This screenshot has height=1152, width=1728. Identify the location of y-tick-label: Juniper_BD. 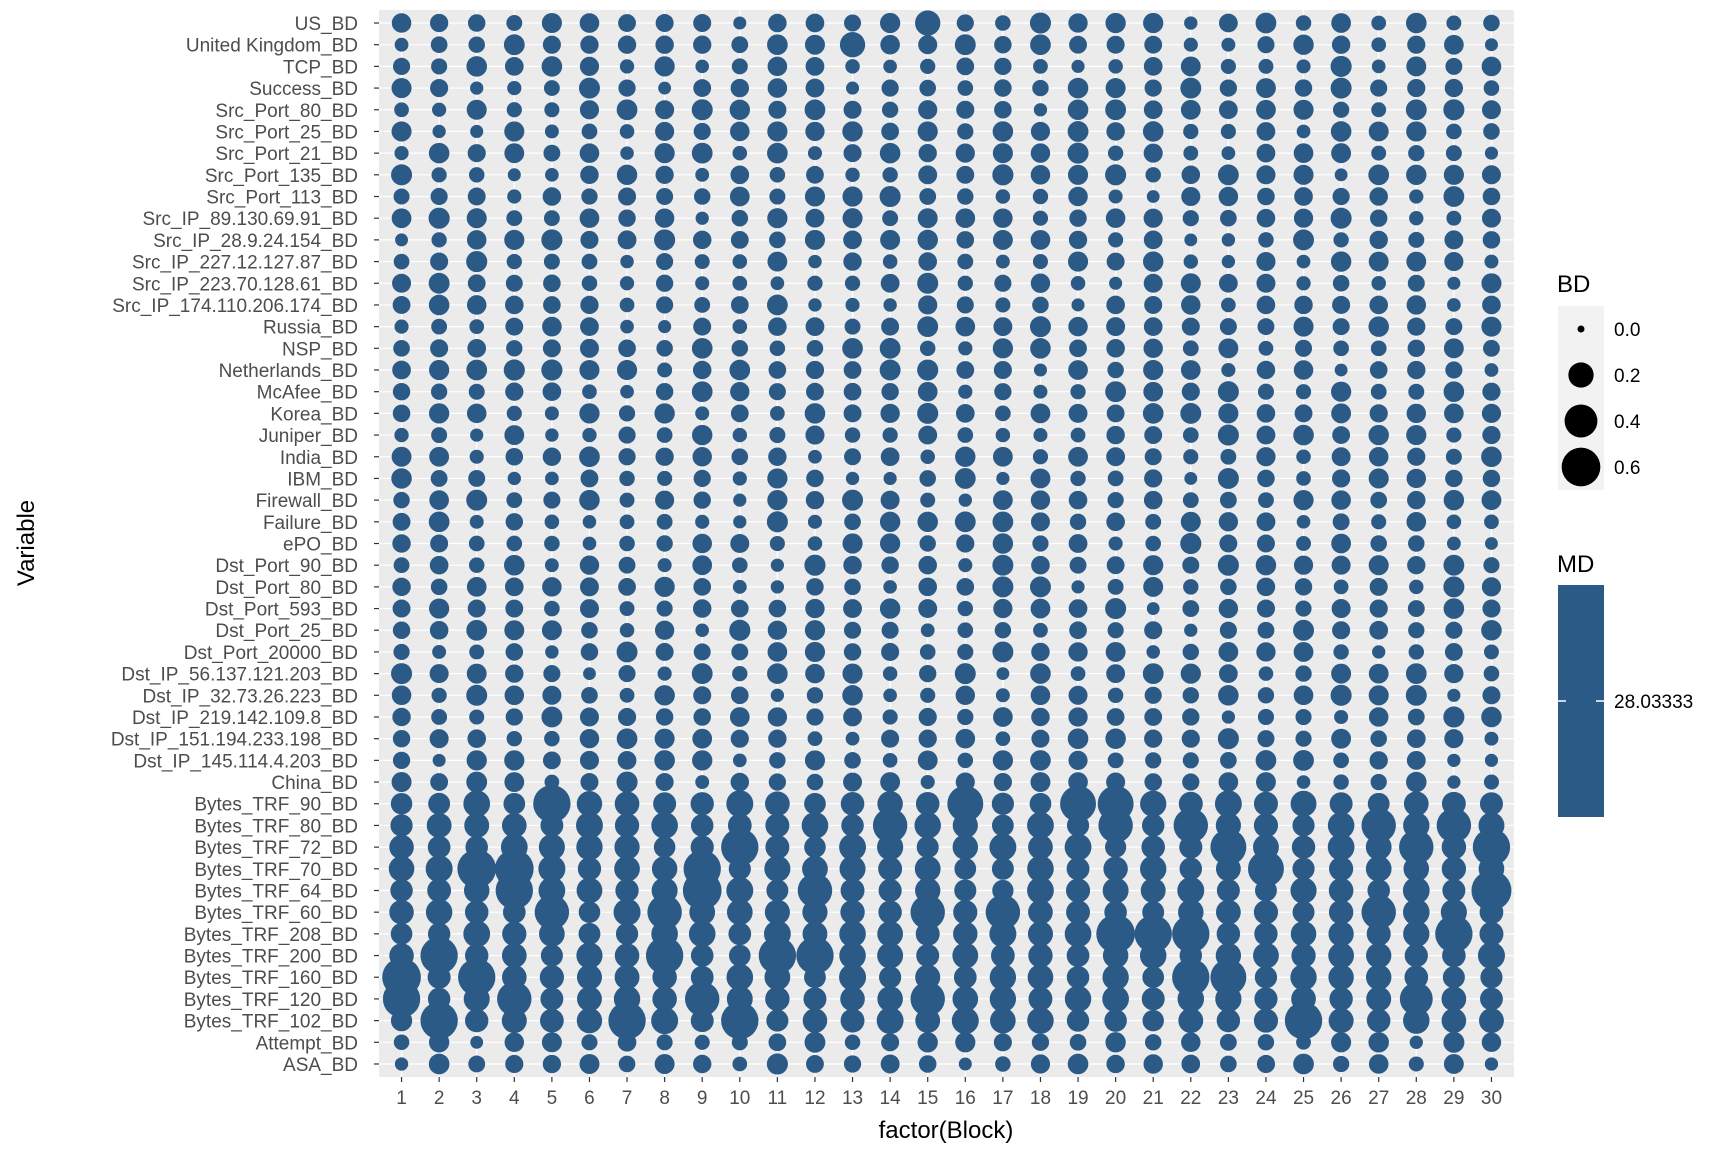
(308, 436).